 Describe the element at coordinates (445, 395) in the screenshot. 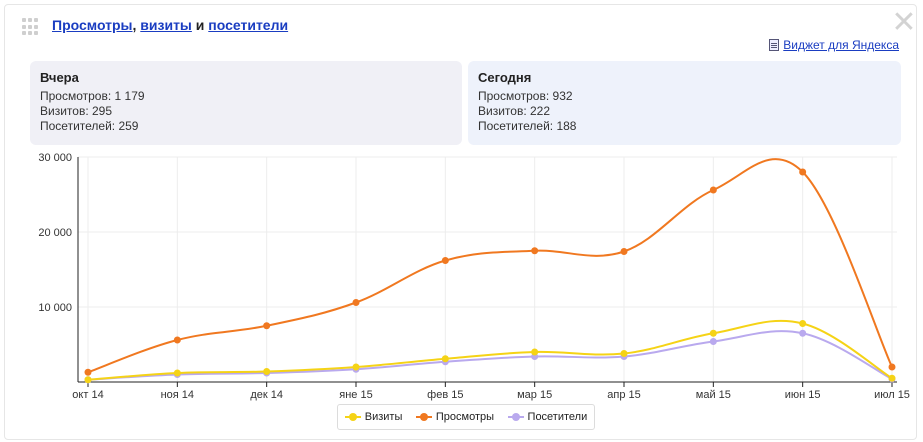

I see `x-tick-label: фев 15` at that location.